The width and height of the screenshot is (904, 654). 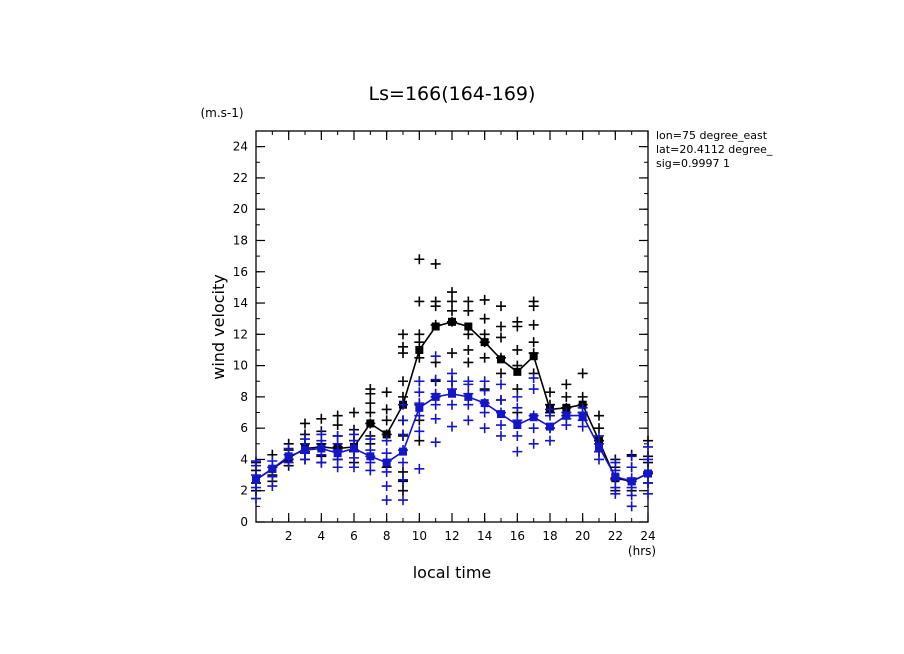 I want to click on chart-title: Ls=166(164-169), so click(x=452, y=94).